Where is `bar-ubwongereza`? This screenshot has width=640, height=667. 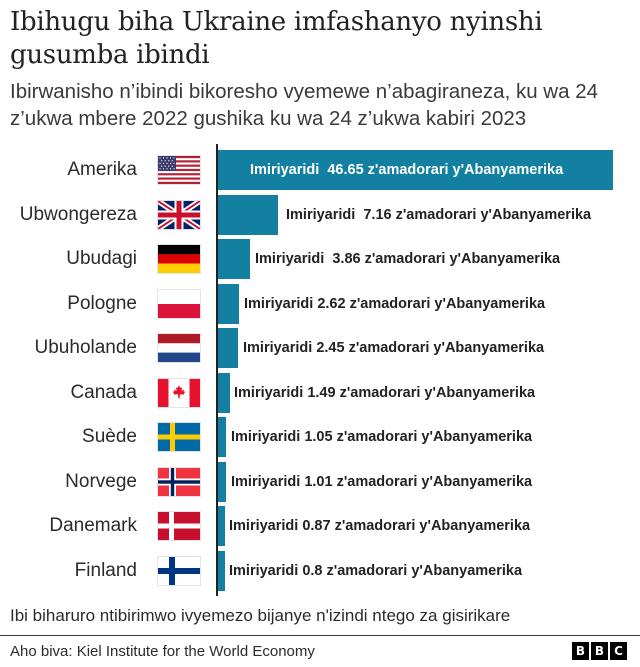
bar-ubwongereza is located at coordinates (248, 214).